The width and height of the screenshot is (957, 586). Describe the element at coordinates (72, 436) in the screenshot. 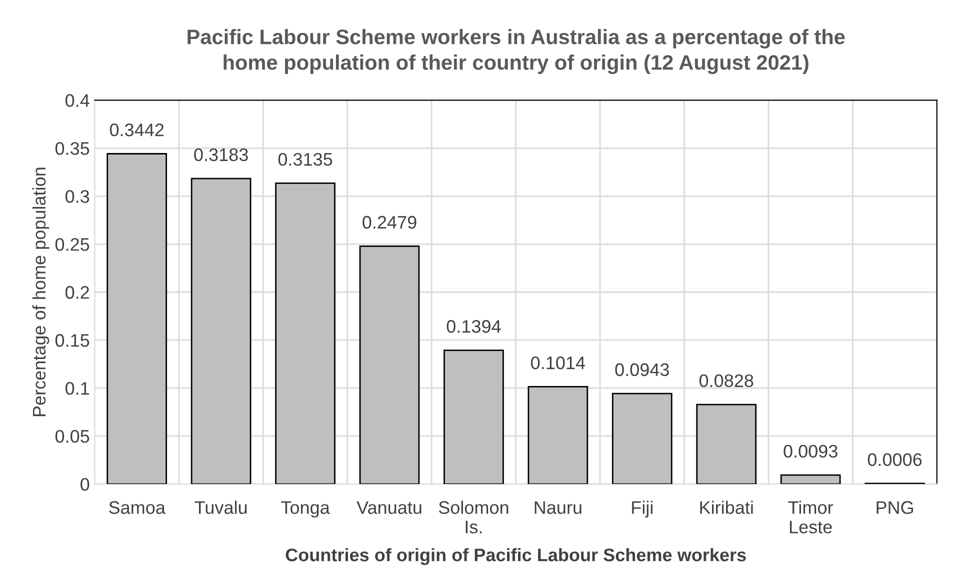

I see `y-tick-label: 0.05` at that location.